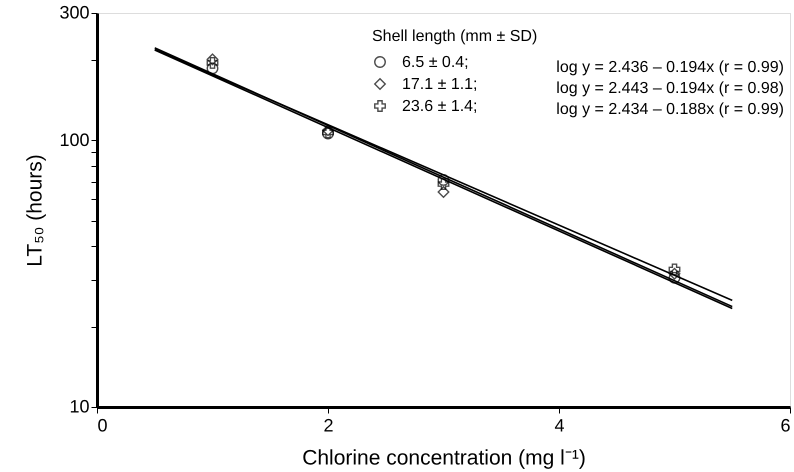 This screenshot has height=472, width=794. Describe the element at coordinates (74, 12) in the screenshot. I see `y-tick-label: 300` at that location.